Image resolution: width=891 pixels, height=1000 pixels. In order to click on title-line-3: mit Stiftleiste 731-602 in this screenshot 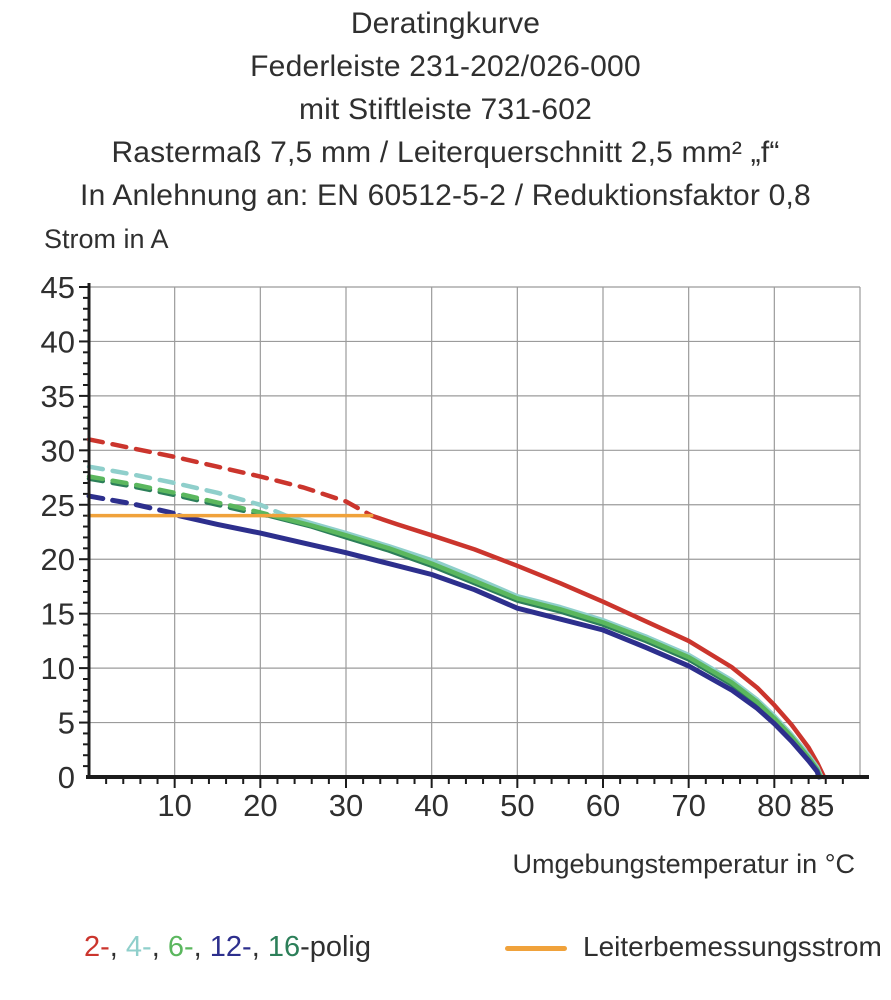, I will do `click(445, 109)`.